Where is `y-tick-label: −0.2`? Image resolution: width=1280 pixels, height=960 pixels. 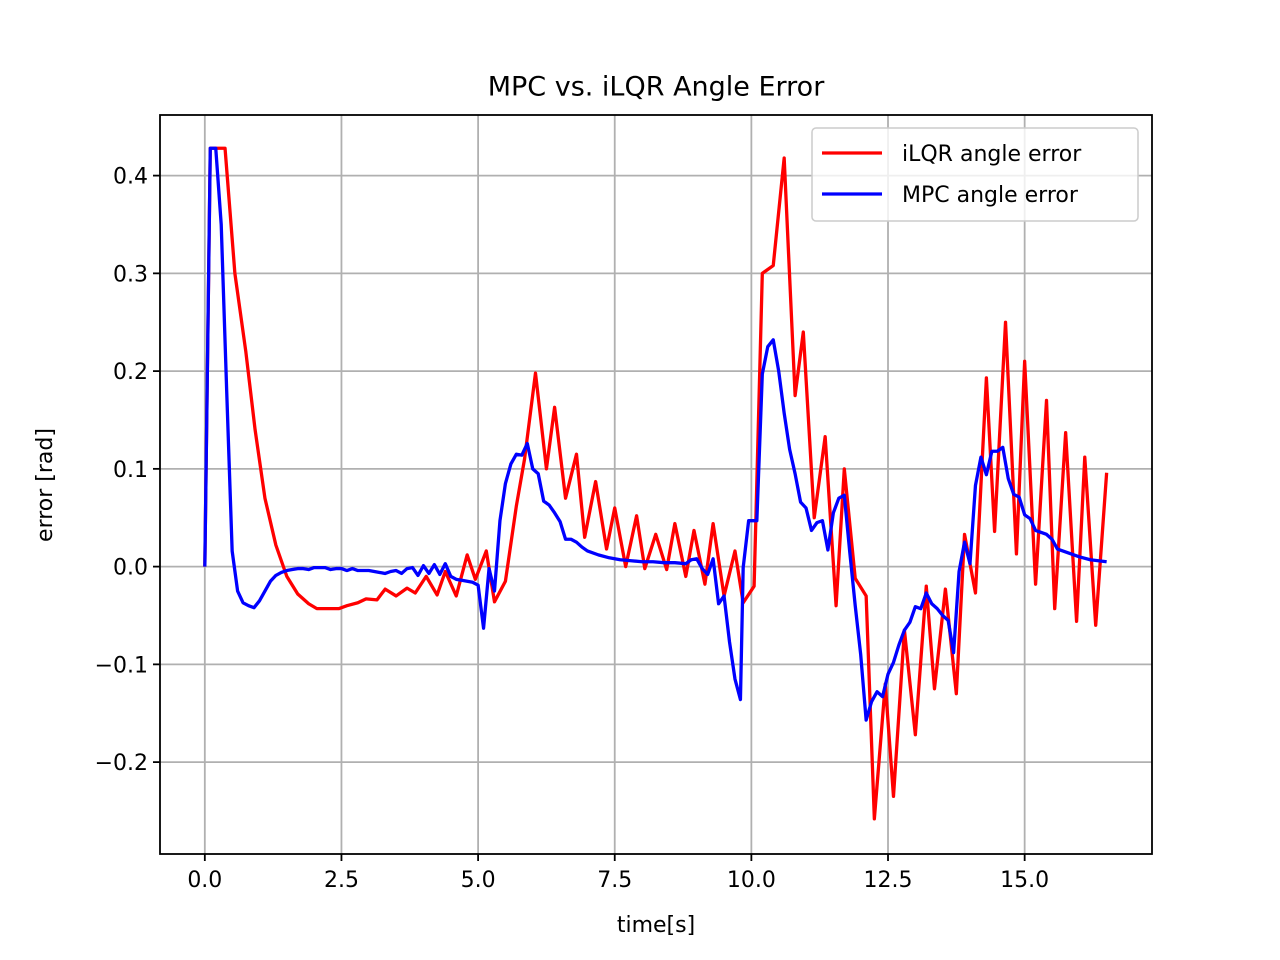 y-tick-label: −0.2 is located at coordinates (121, 763).